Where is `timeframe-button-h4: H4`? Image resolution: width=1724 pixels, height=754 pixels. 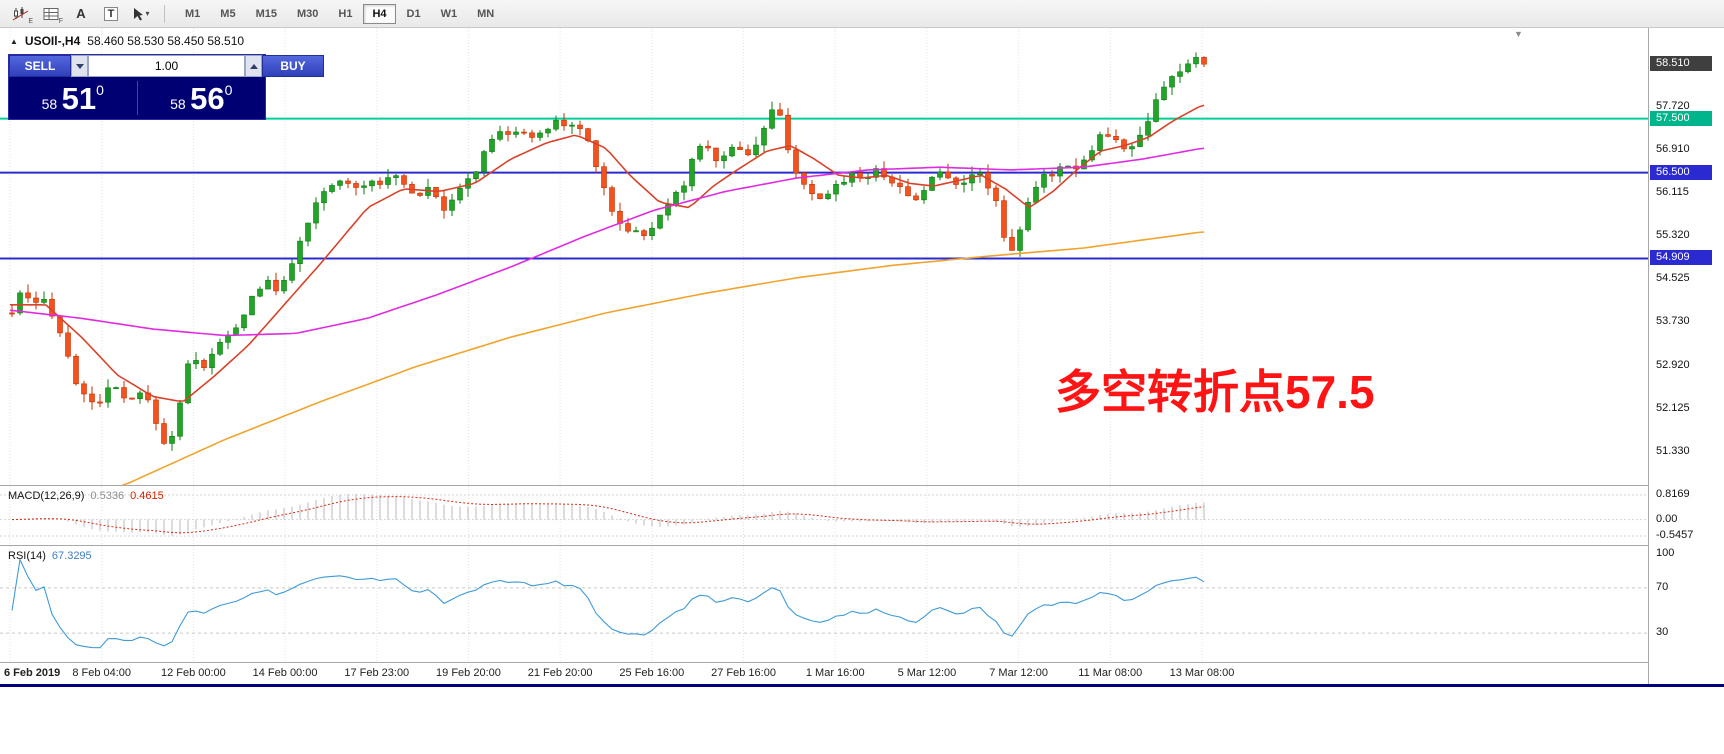
timeframe-button-h4: H4 is located at coordinates (379, 13).